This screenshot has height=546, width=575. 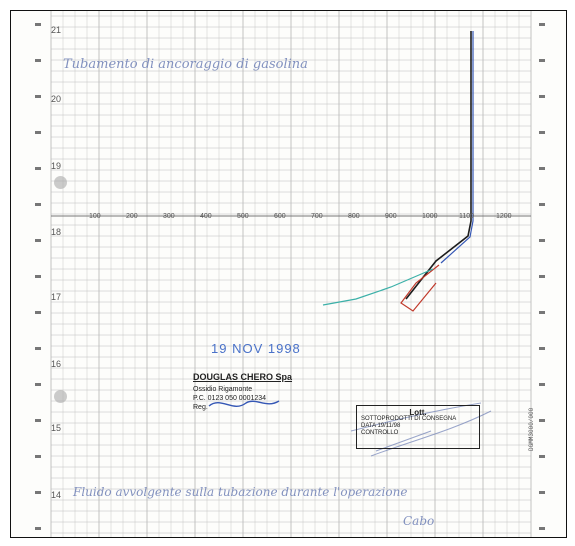 I want to click on row-number-18: 18, so click(x=56, y=232).